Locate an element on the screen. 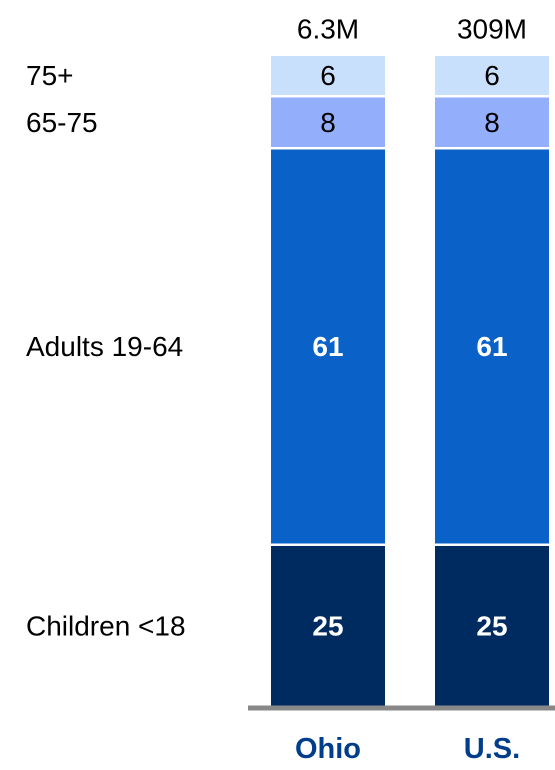 This screenshot has width=555, height=770. data-label-u-s-75: 6 is located at coordinates (492, 75).